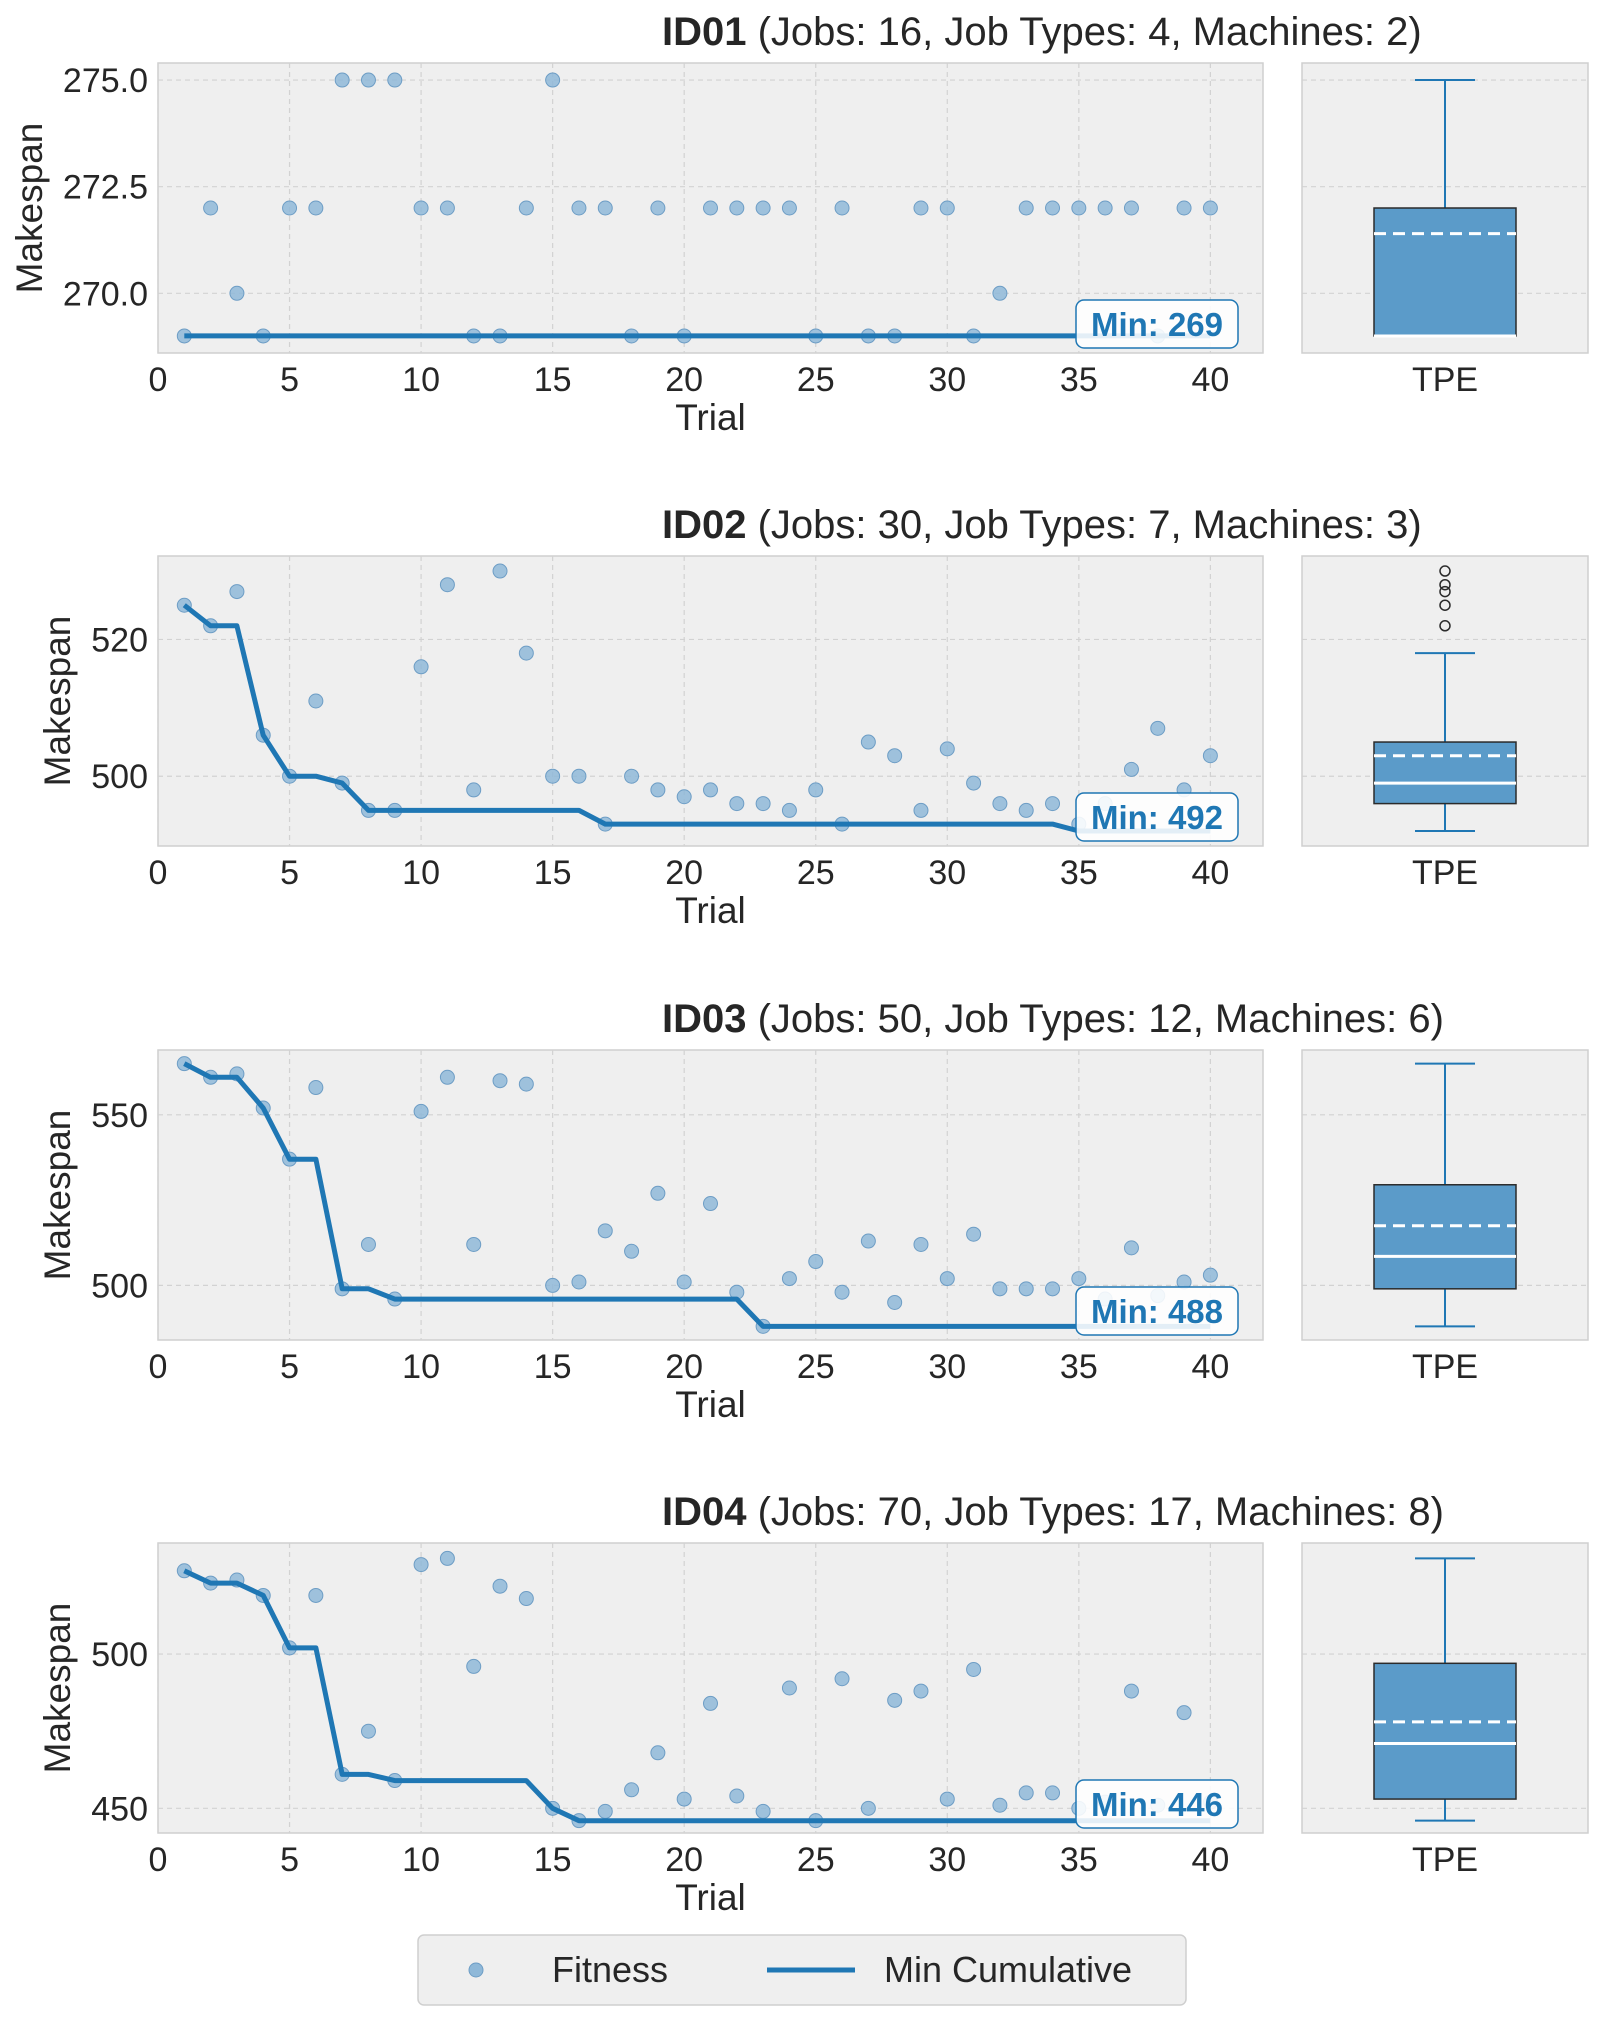 Image resolution: width=1600 pixels, height=2021 pixels. I want to click on y-tick-label: 550, so click(119, 1116).